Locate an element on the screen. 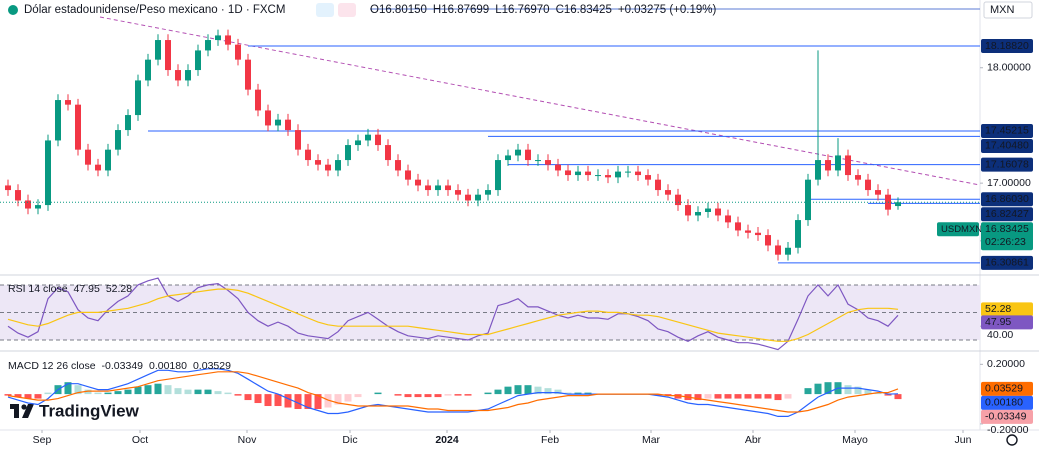  symbol-badge is located at coordinates (958, 229).